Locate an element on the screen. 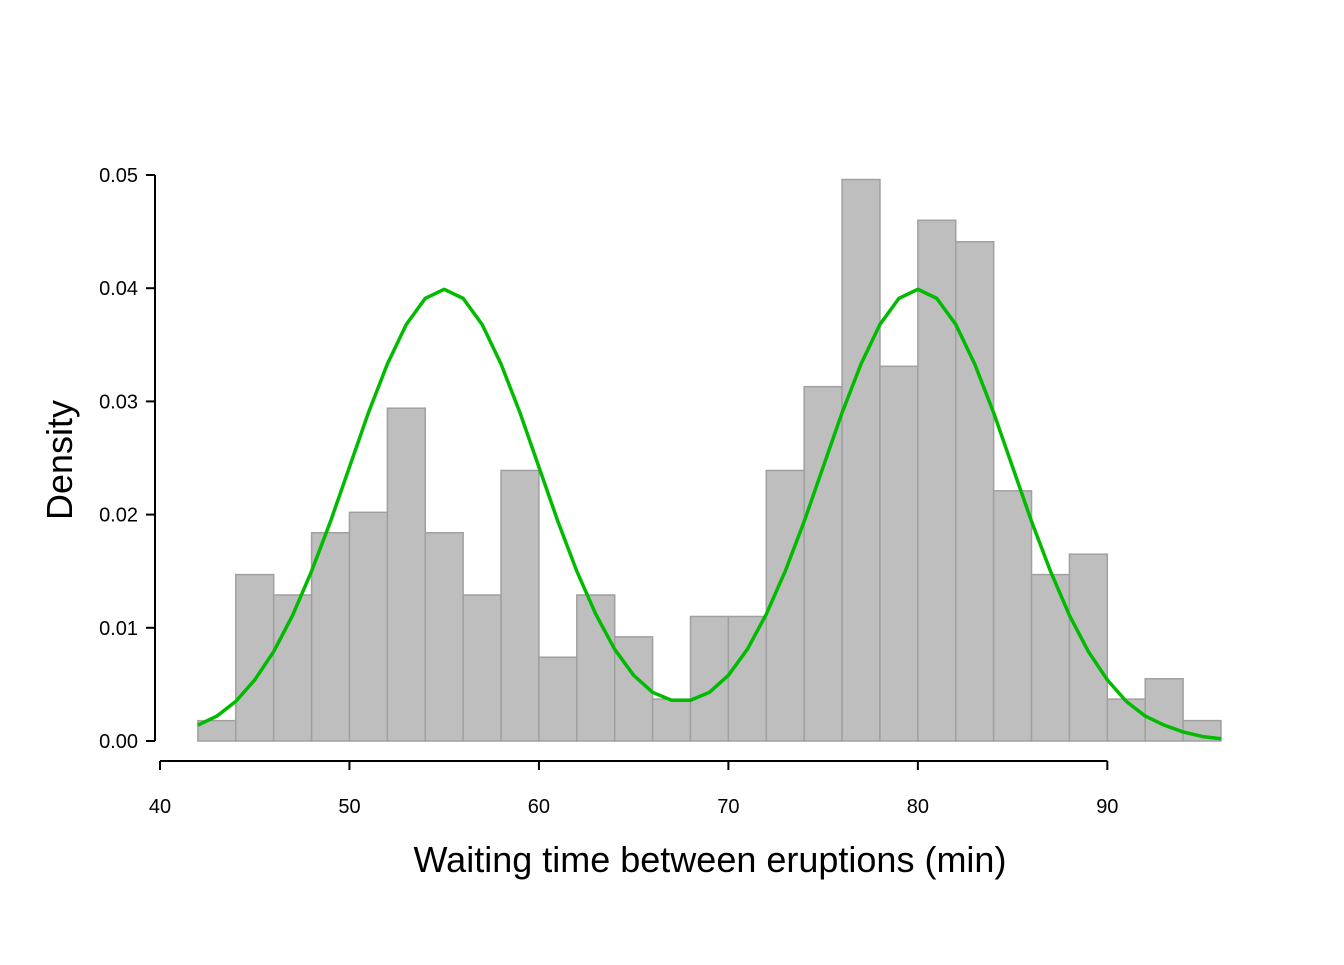  y-tick-label: 0.00 is located at coordinates (118, 742).